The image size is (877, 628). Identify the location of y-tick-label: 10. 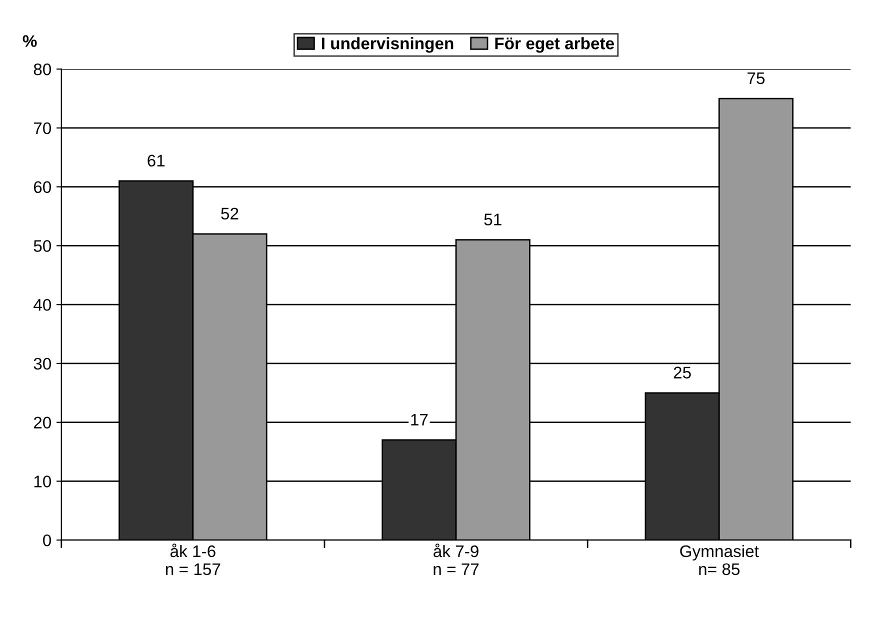
(43, 482).